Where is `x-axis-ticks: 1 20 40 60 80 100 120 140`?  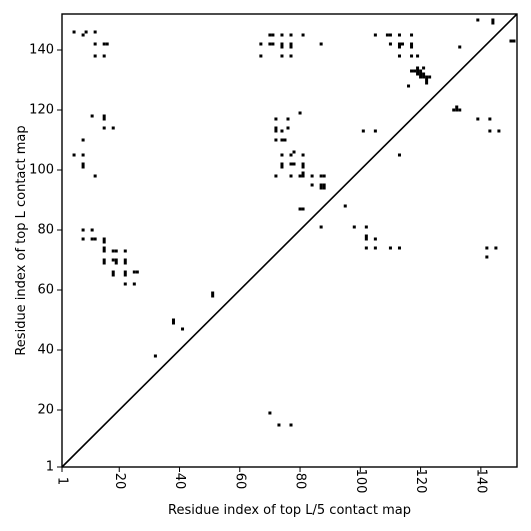 x-axis-ticks: 1 20 40 60 80 100 120 140 is located at coordinates (271, 480).